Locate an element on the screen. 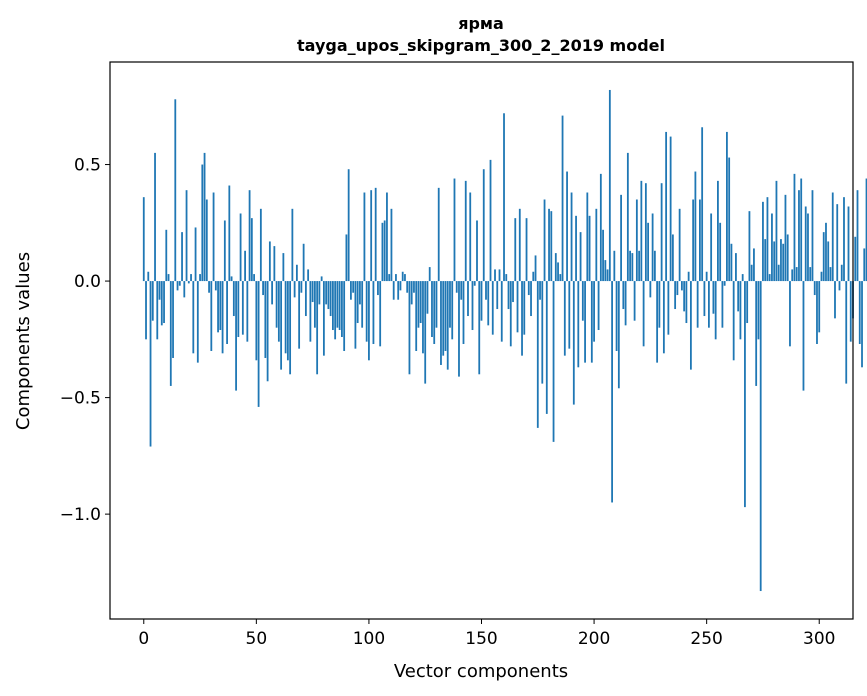  chart-title: ярма is located at coordinates (481, 23).